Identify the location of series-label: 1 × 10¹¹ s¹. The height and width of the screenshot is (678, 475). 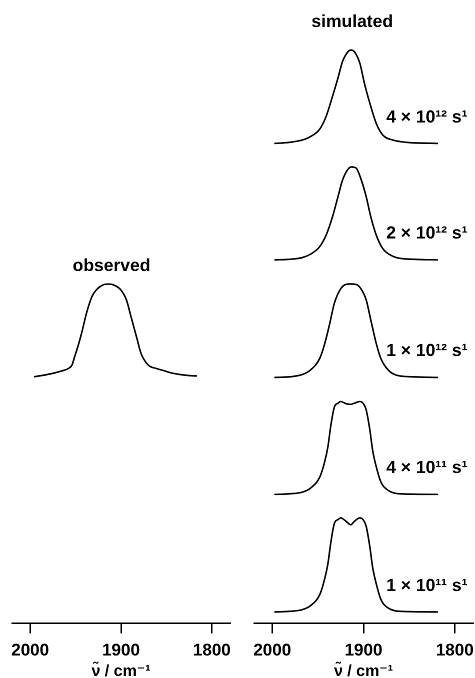
(427, 584).